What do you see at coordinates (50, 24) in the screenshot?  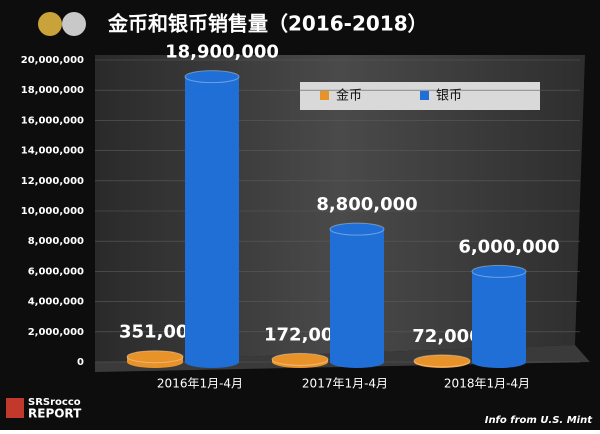 I see `gold-coin-icon` at bounding box center [50, 24].